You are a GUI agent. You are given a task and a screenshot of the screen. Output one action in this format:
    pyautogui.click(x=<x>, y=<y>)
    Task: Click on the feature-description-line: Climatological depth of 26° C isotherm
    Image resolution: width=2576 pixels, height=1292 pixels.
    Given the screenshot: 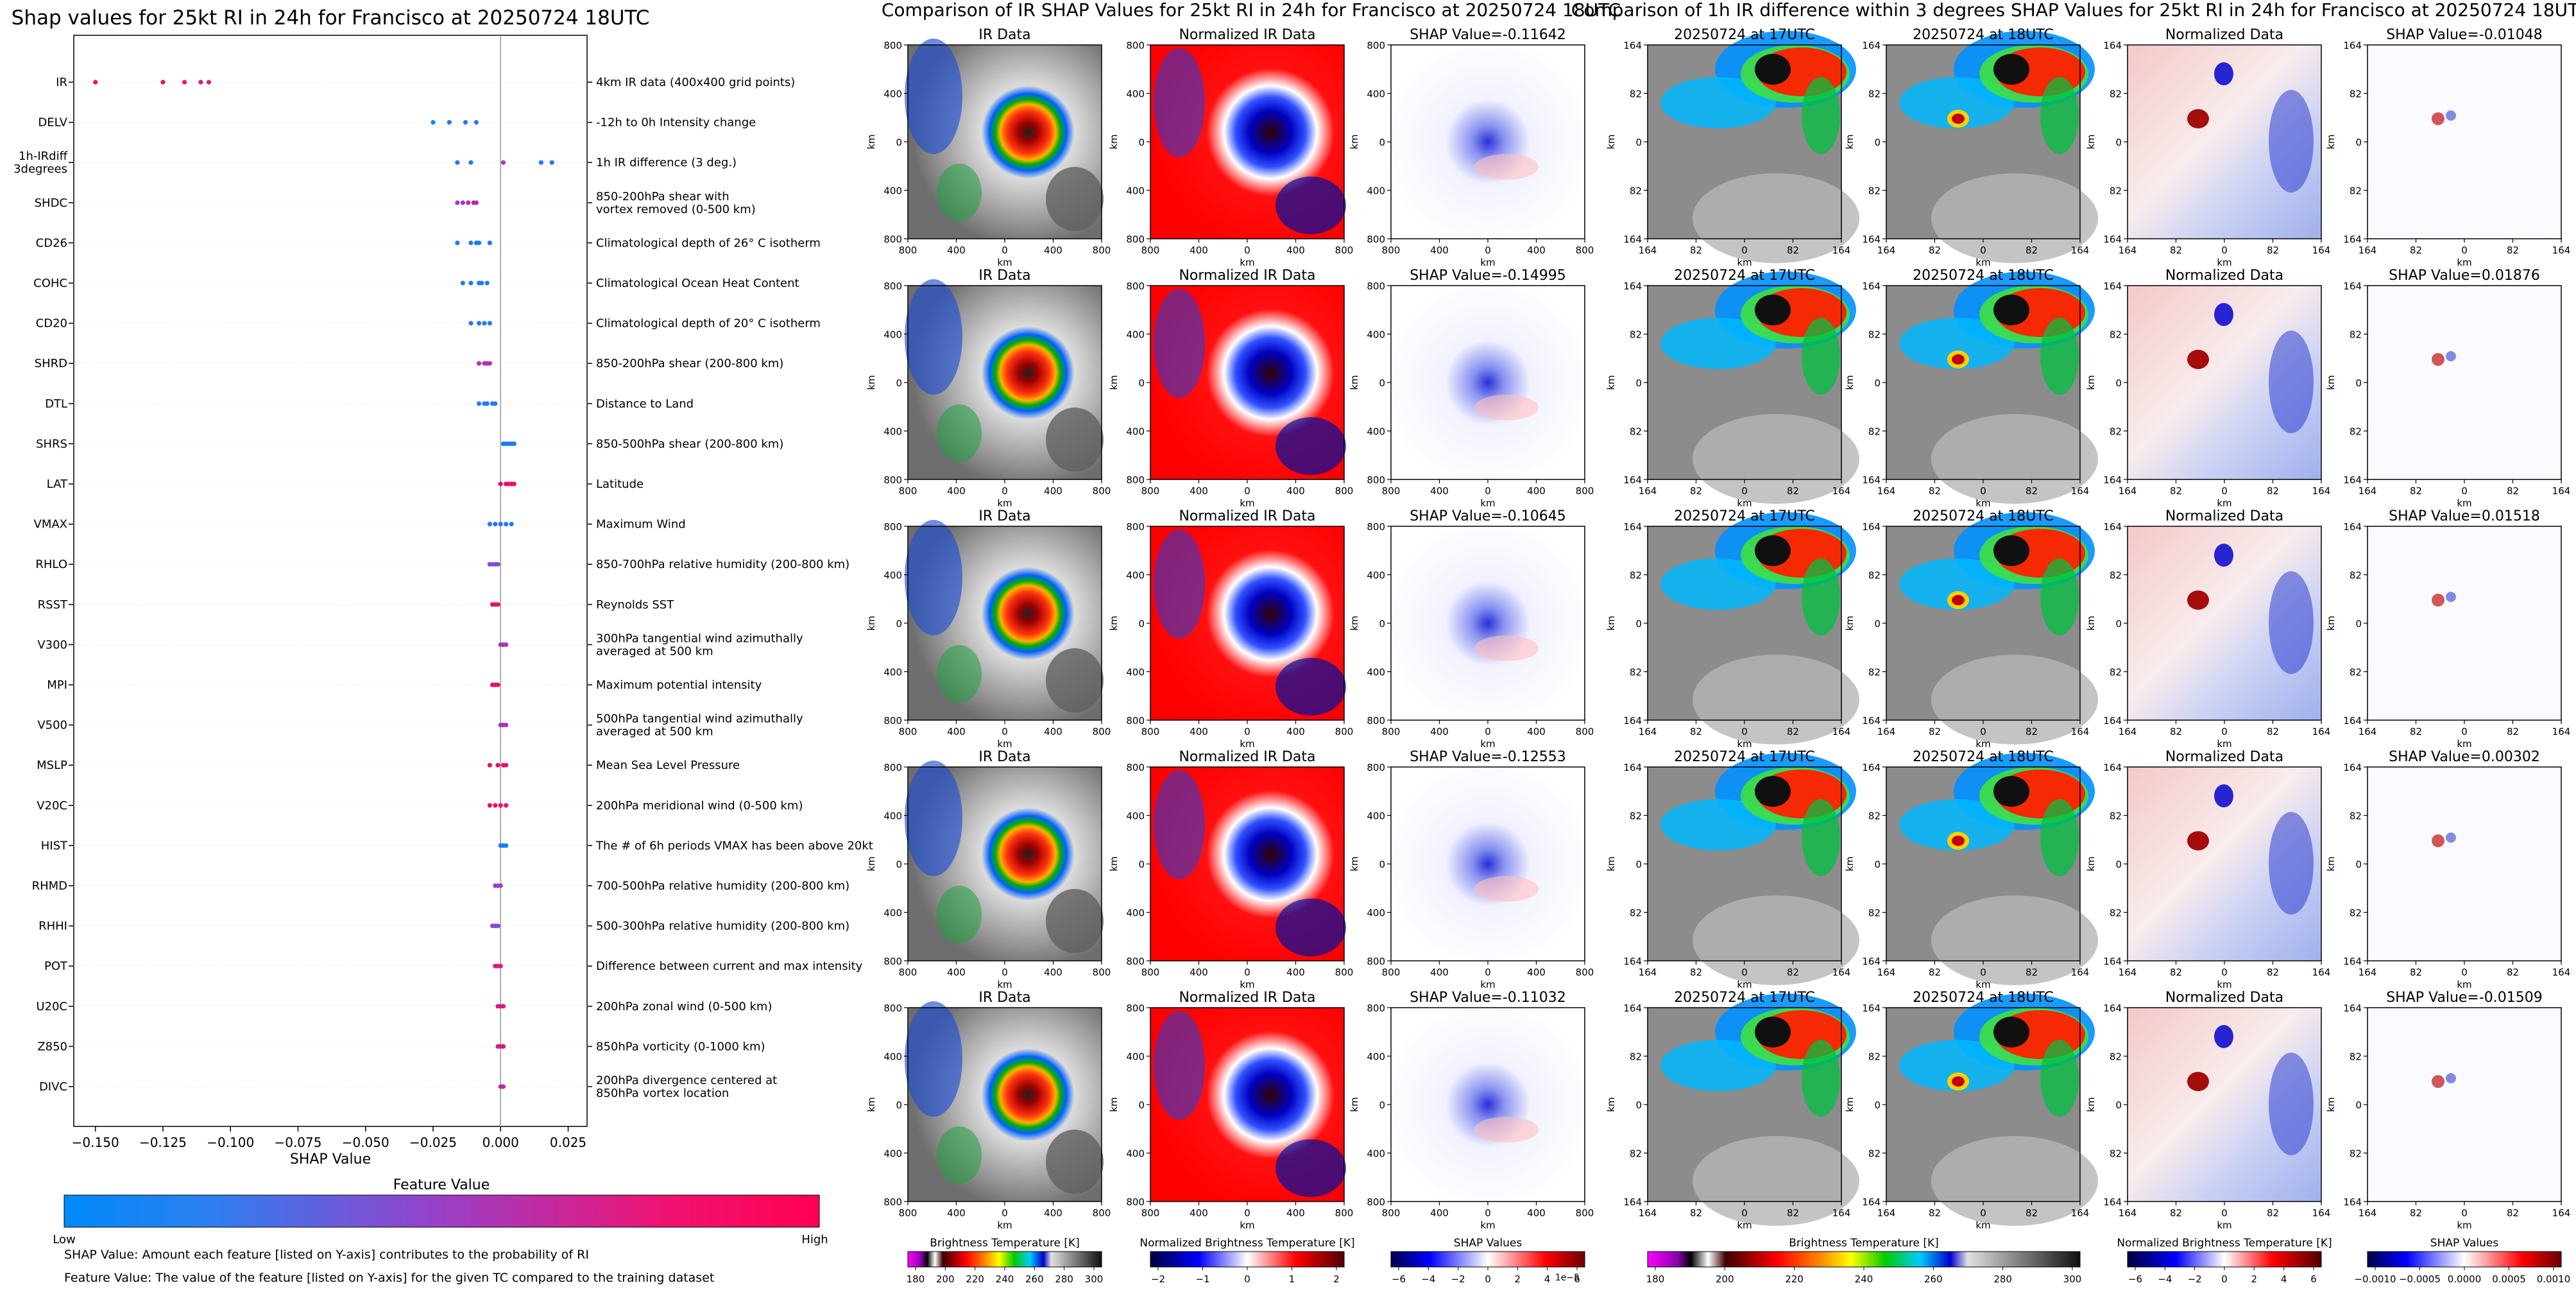 What is the action you would take?
    pyautogui.click(x=708, y=243)
    